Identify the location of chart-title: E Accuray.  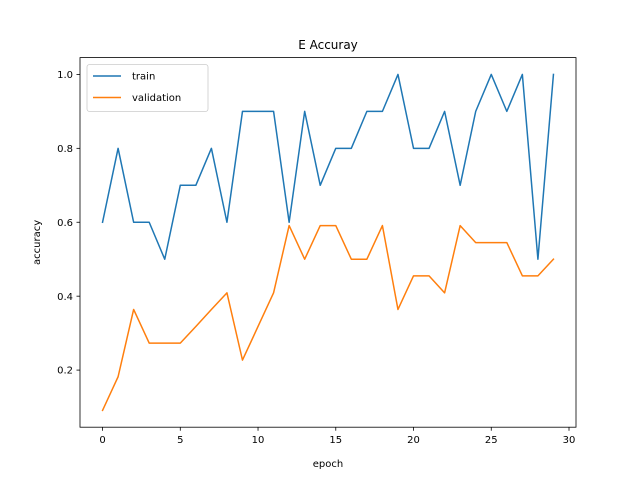
(328, 45).